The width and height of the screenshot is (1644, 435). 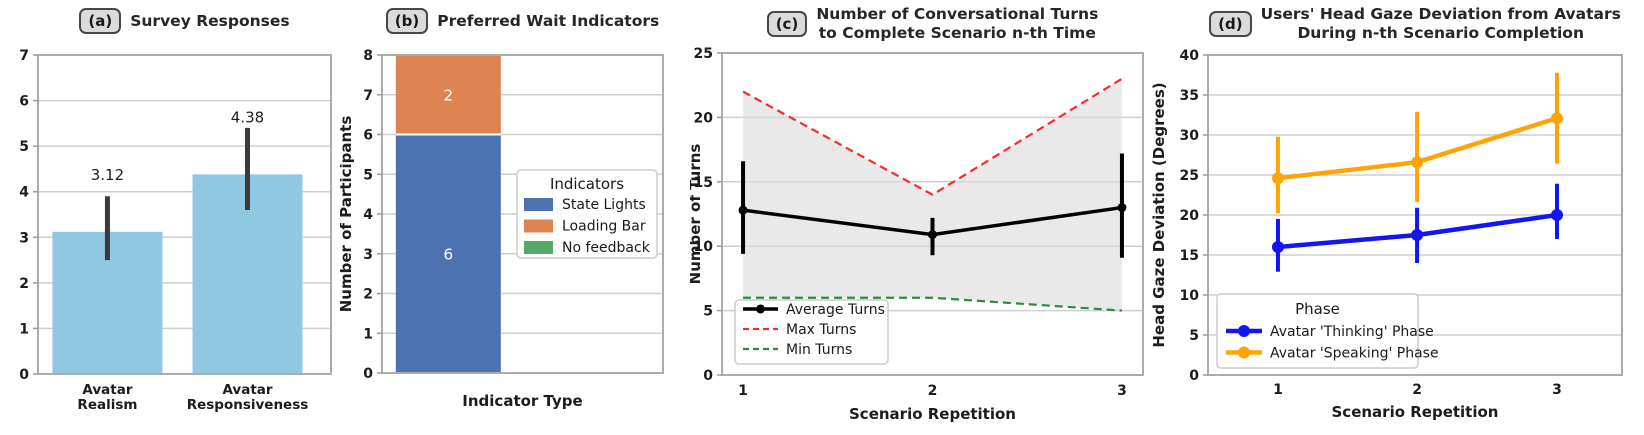 I want to click on y-tick-label: 2, so click(x=24, y=284).